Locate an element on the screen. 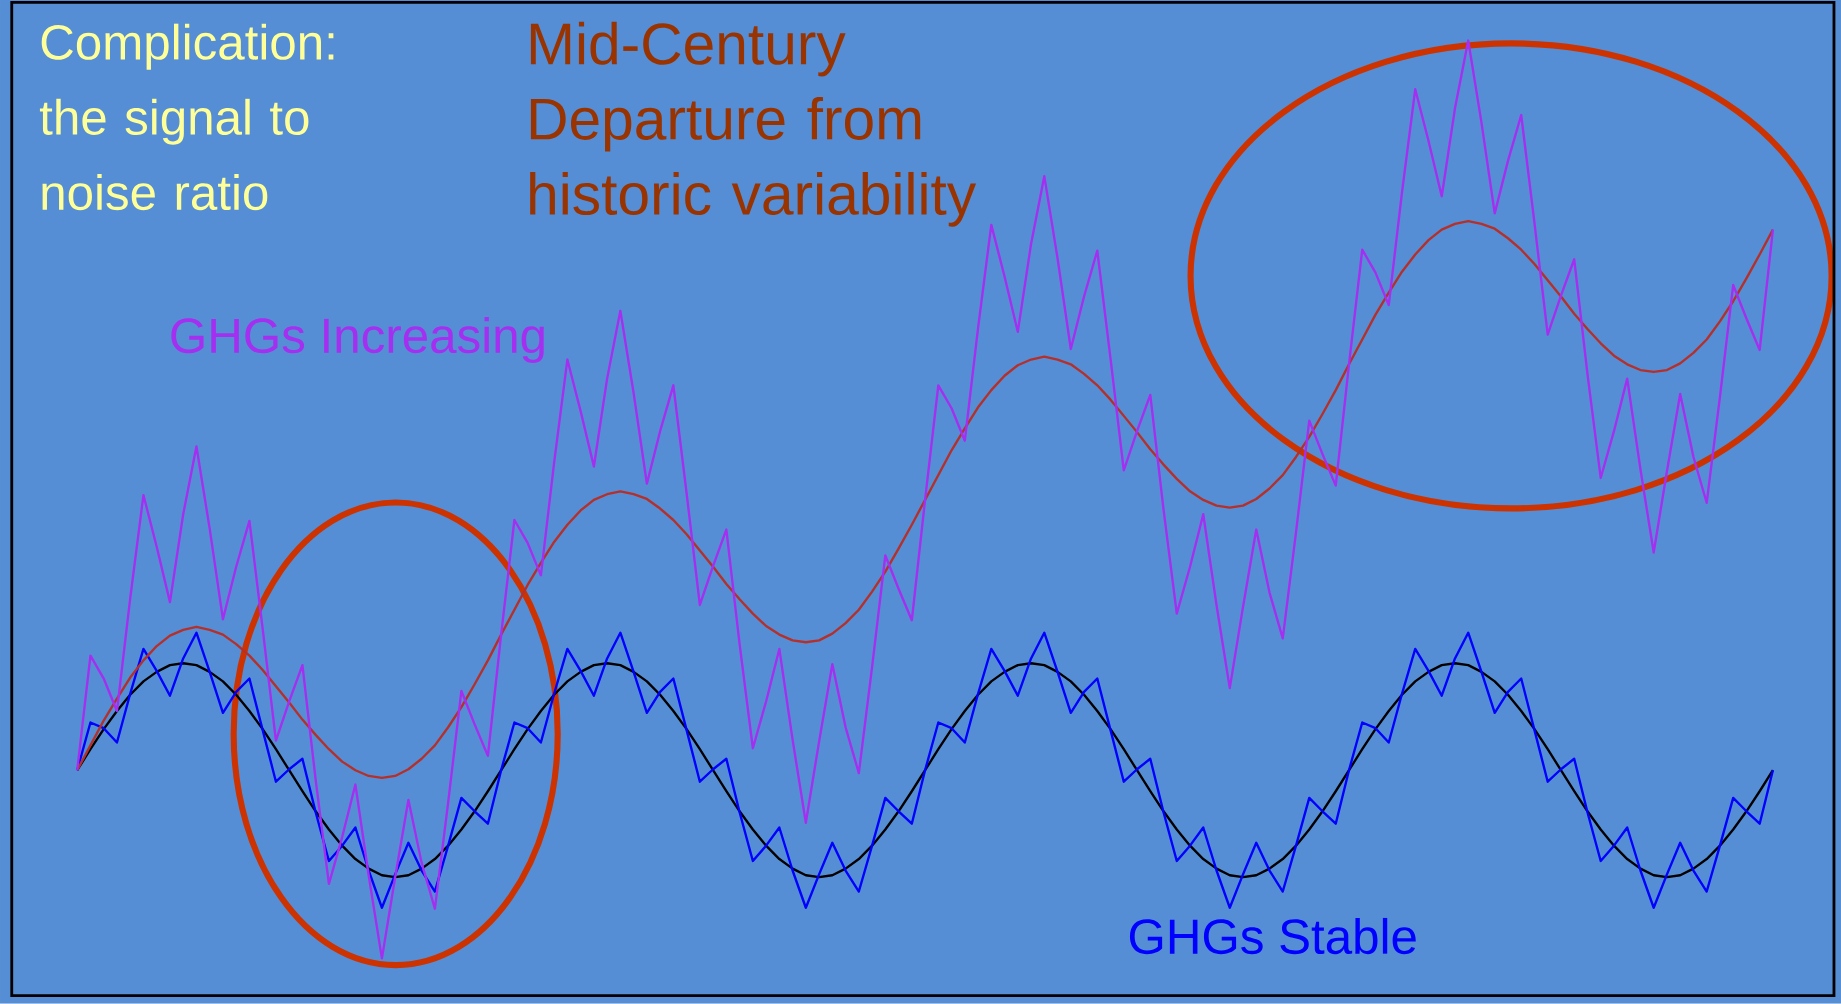 Image resolution: width=1841 pixels, height=1004 pixels. series-label: GHGs Increasing is located at coordinates (357, 340).